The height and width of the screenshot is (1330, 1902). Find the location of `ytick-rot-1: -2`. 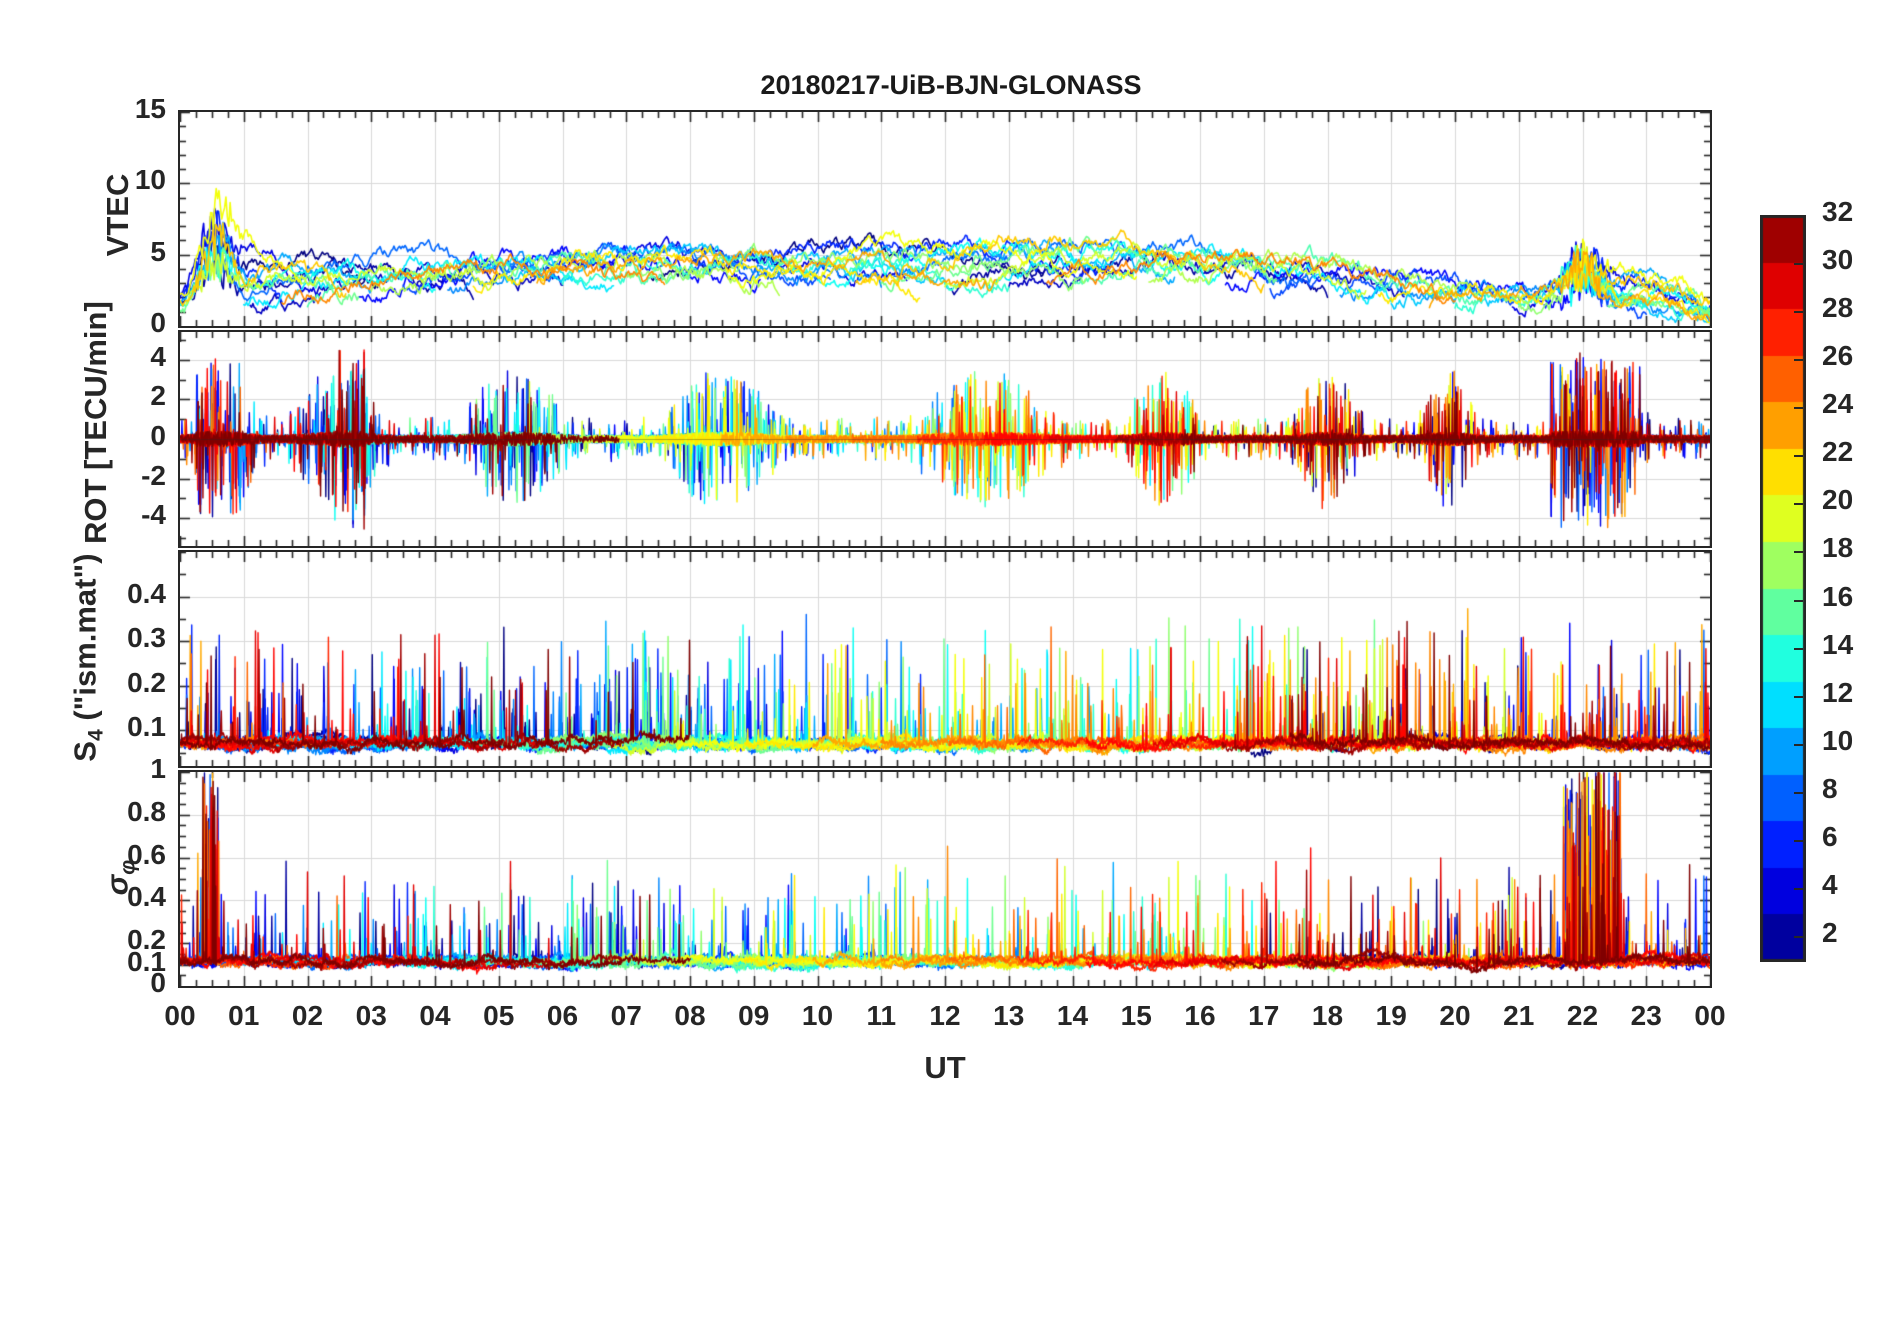

ytick-rot-1: -2 is located at coordinates (153, 475).